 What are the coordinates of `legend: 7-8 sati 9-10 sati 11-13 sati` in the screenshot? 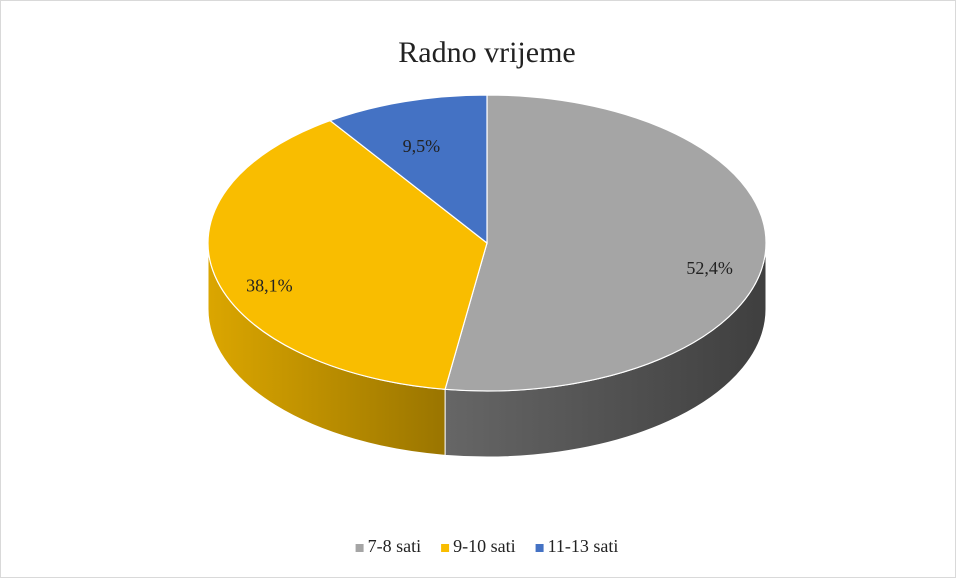 It's located at (487, 546).